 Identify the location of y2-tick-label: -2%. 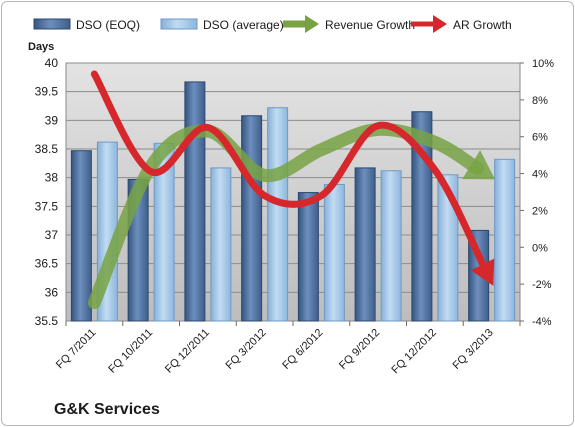
(542, 285).